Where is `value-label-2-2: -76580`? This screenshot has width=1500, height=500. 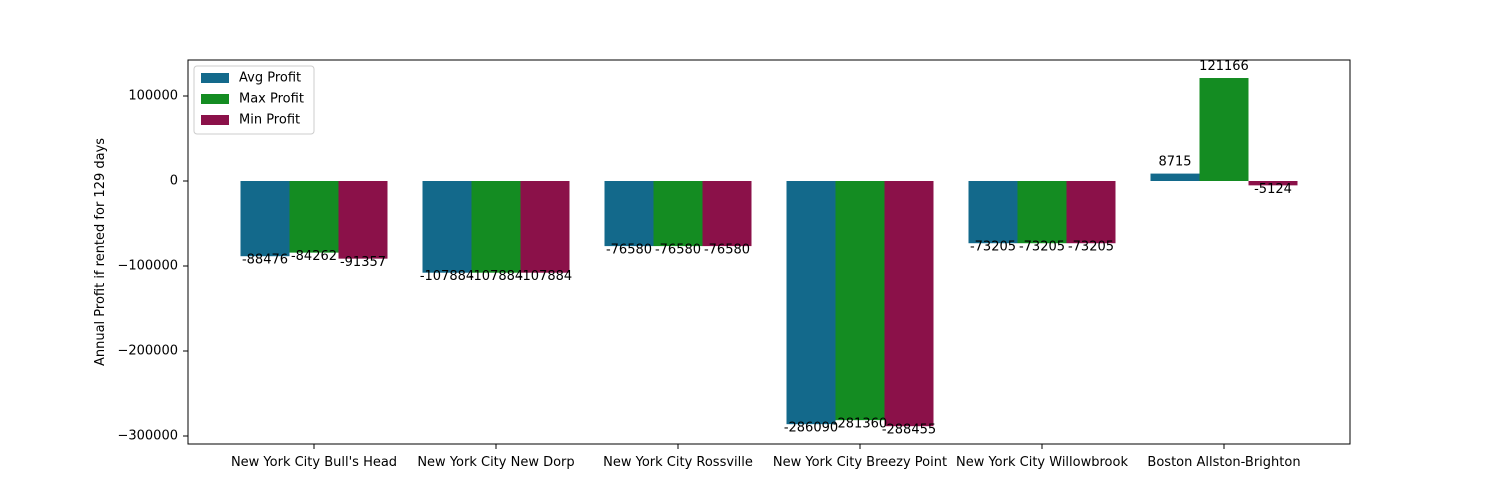
value-label-2-2: -76580 is located at coordinates (727, 250).